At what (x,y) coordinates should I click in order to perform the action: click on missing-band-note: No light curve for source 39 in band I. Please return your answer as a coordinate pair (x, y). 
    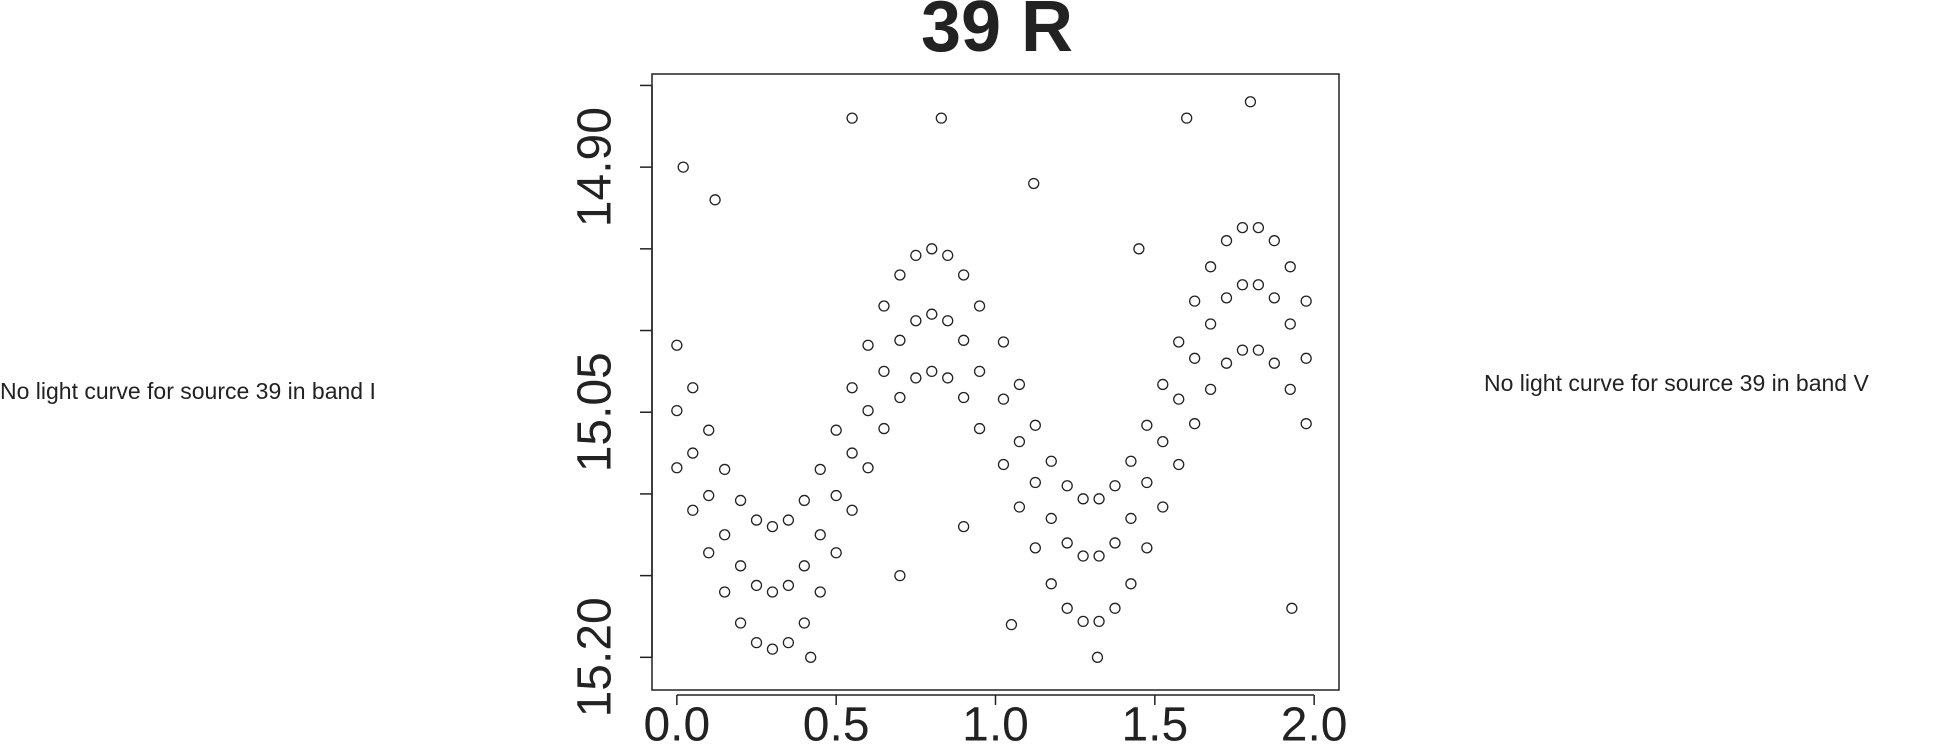
    Looking at the image, I should click on (188, 391).